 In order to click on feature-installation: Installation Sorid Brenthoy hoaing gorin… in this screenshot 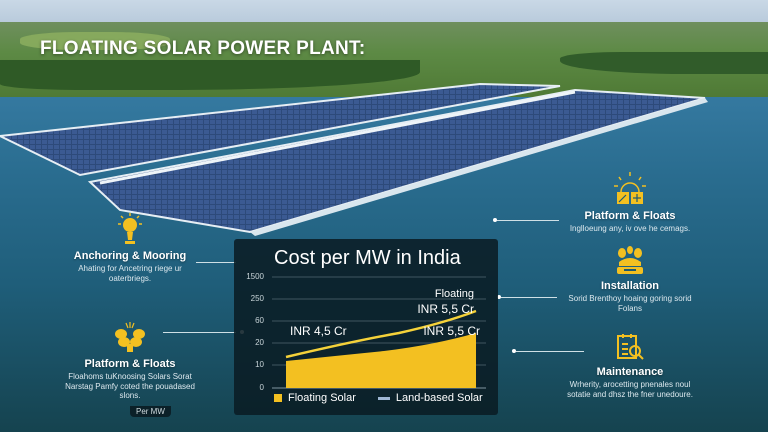, I will do `click(630, 279)`.